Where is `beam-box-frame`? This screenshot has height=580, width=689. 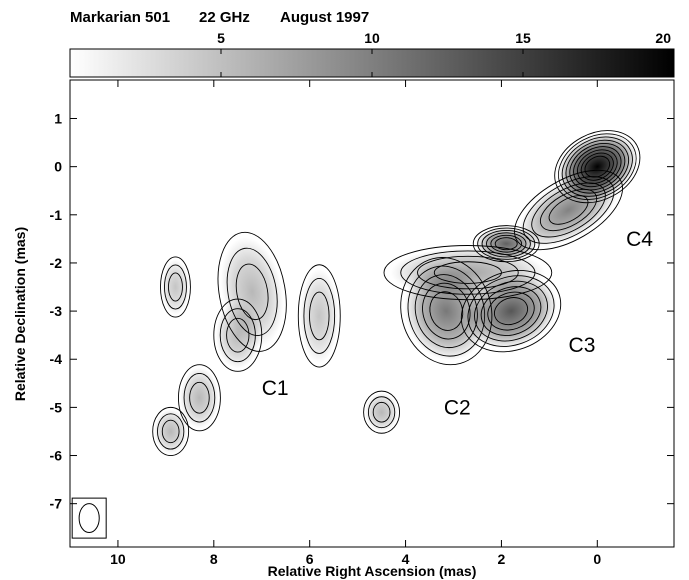
beam-box-frame is located at coordinates (89, 518).